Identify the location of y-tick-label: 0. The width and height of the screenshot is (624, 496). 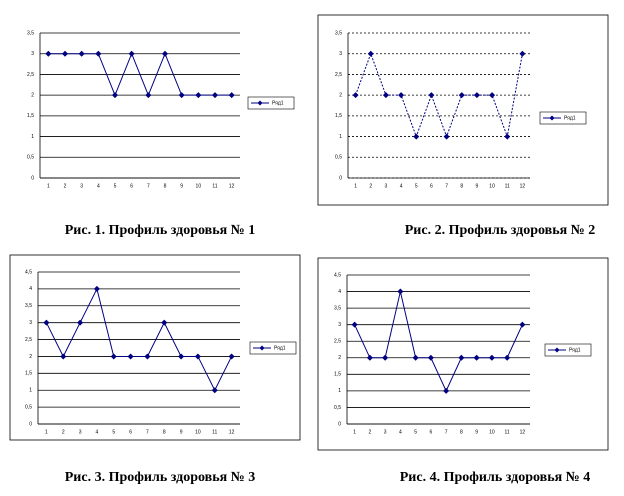
(30, 424).